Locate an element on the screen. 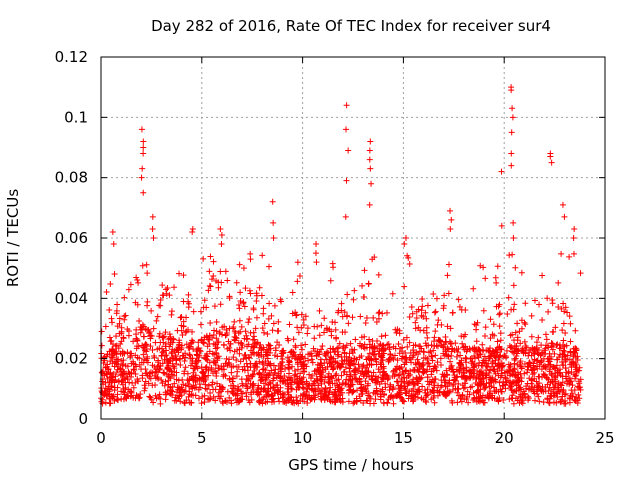 This screenshot has width=640, height=480. y-tick-label: 0.02 is located at coordinates (71, 359).